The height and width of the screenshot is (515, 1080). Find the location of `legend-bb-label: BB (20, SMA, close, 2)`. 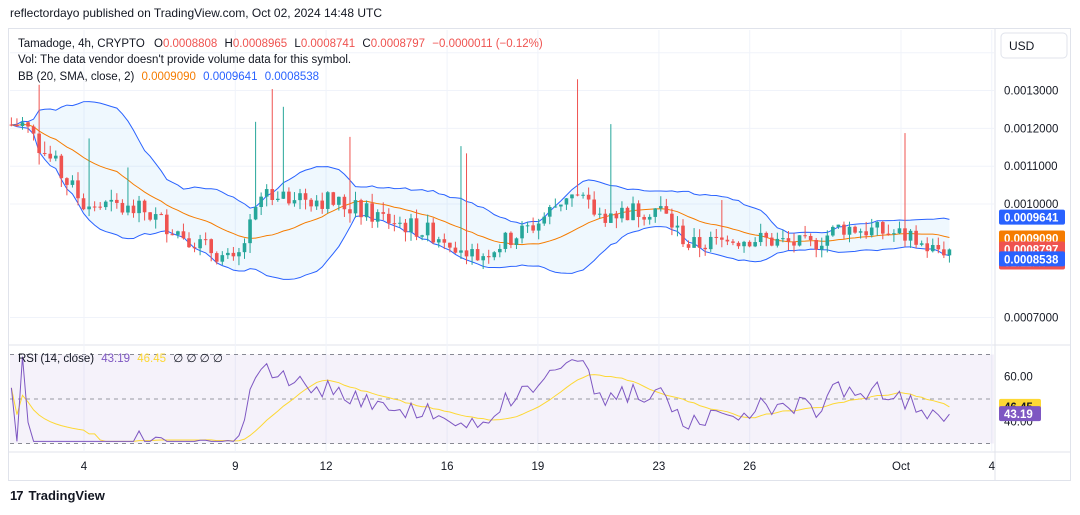

legend-bb-label: BB (20, SMA, close, 2) is located at coordinates (76, 77).